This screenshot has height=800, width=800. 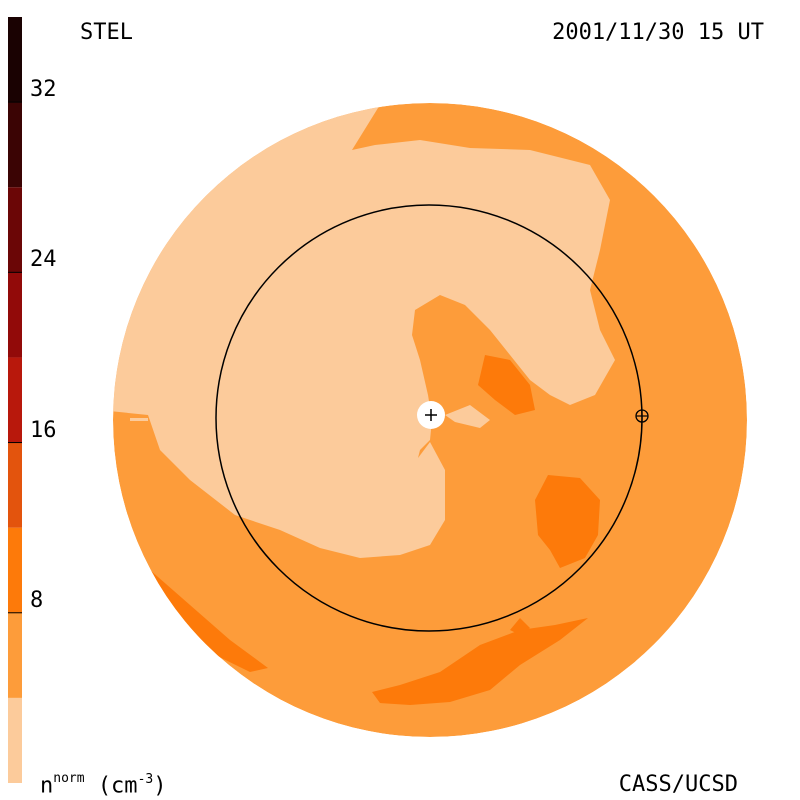 I want to click on earth-icon, so click(x=642, y=416).